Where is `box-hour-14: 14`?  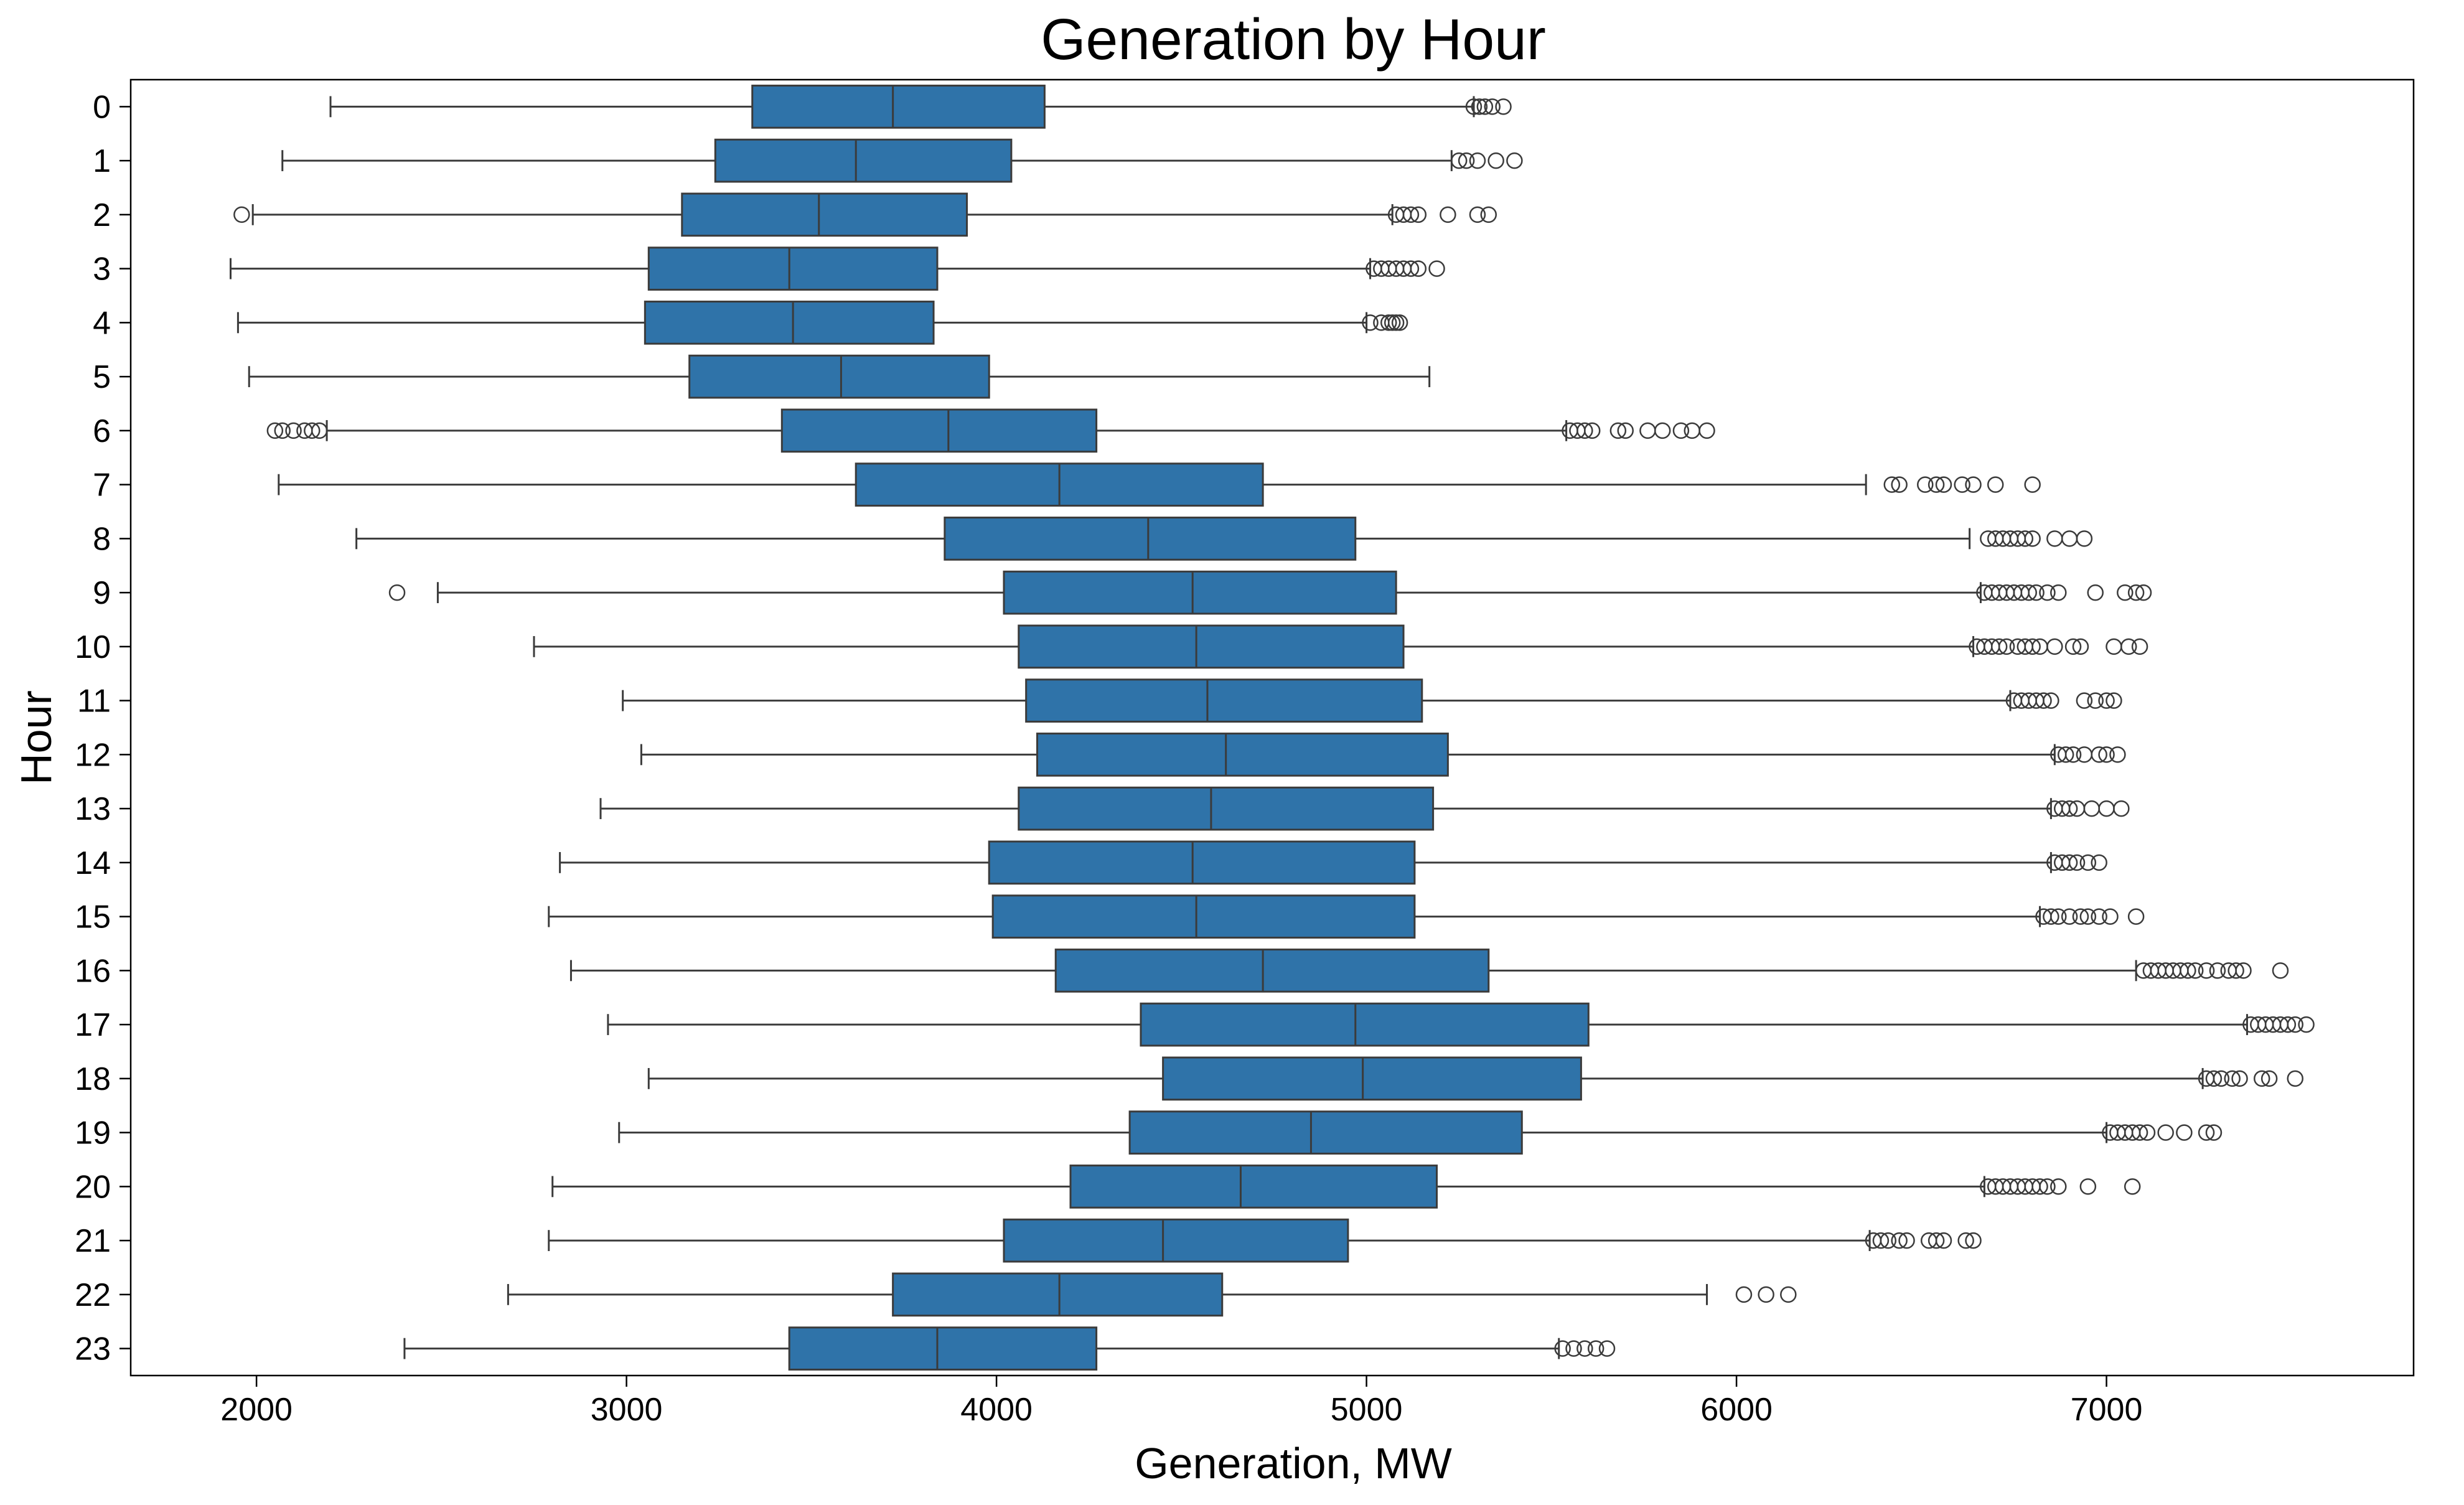
box-hour-14: 14 is located at coordinates (1091, 862).